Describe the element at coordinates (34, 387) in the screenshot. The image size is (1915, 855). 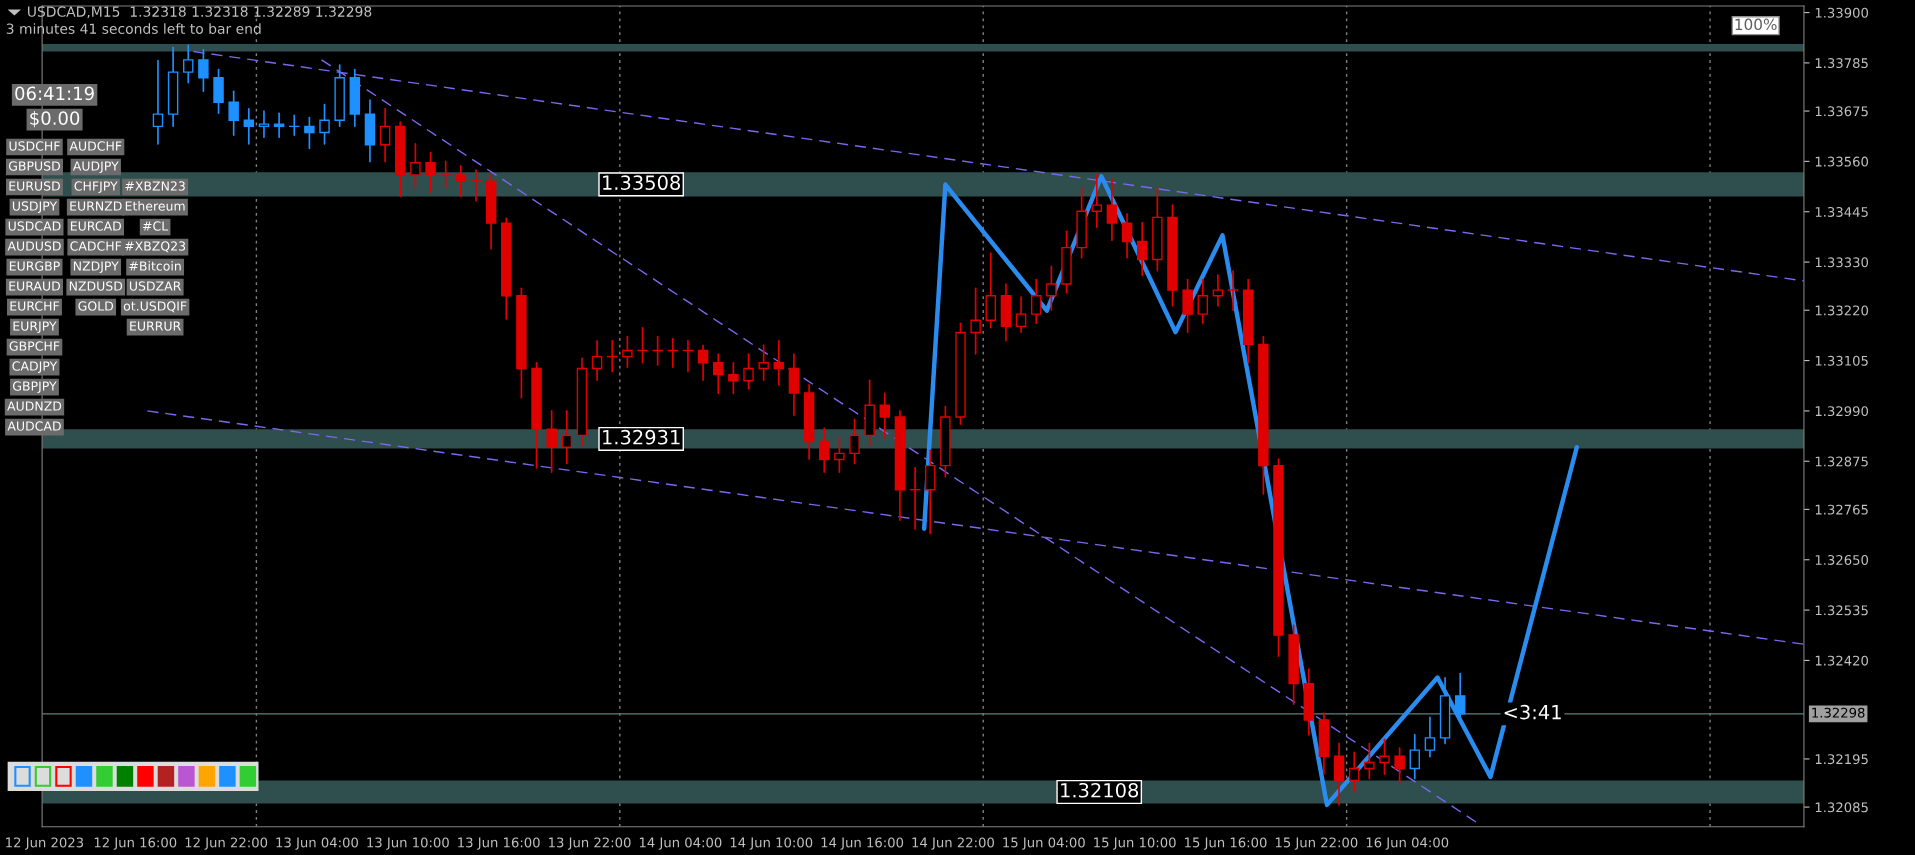
I see `annotation: GBPJPY` at that location.